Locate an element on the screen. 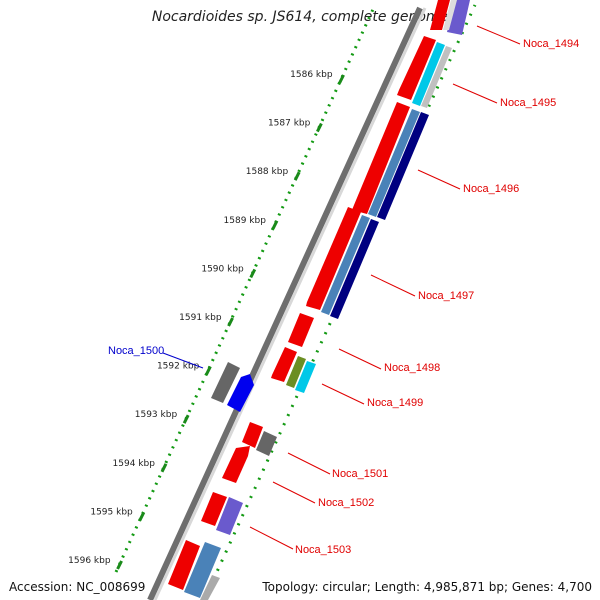  label-noca-1494: Noca_1494 is located at coordinates (551, 44).